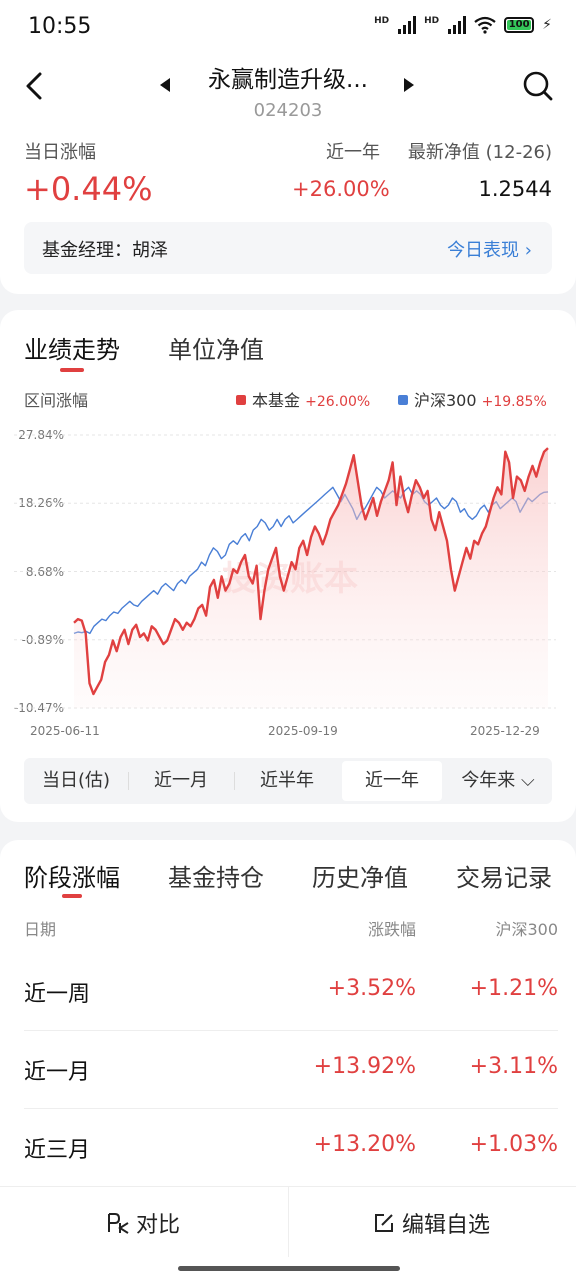  I want to click on tab-history-nav: 历史净值, so click(360, 878).